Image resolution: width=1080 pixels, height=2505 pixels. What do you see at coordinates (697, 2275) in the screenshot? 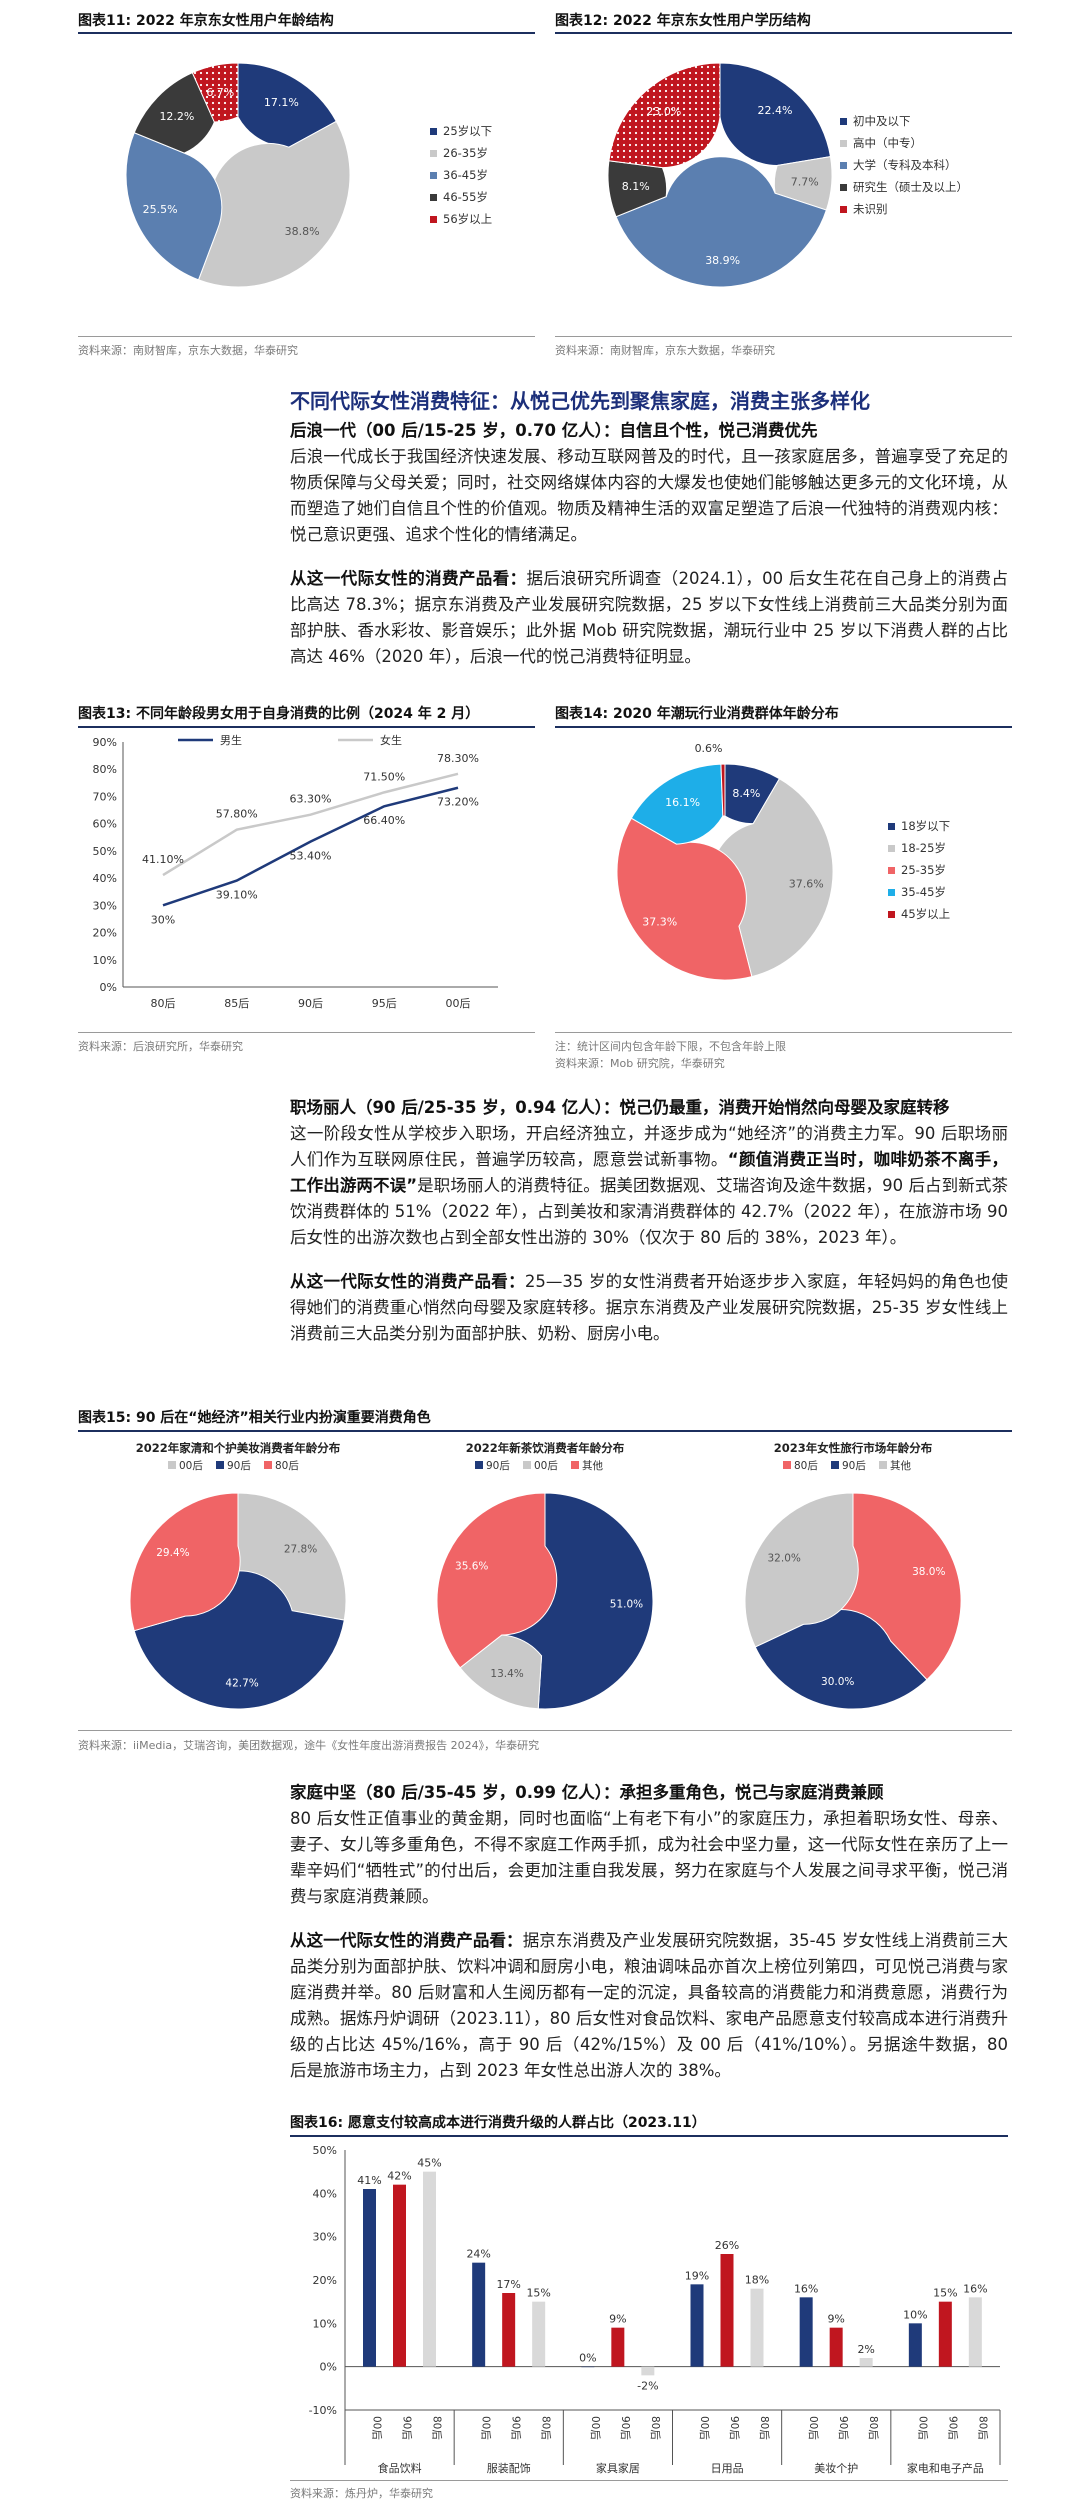
I see `bar-label: 19%` at bounding box center [697, 2275].